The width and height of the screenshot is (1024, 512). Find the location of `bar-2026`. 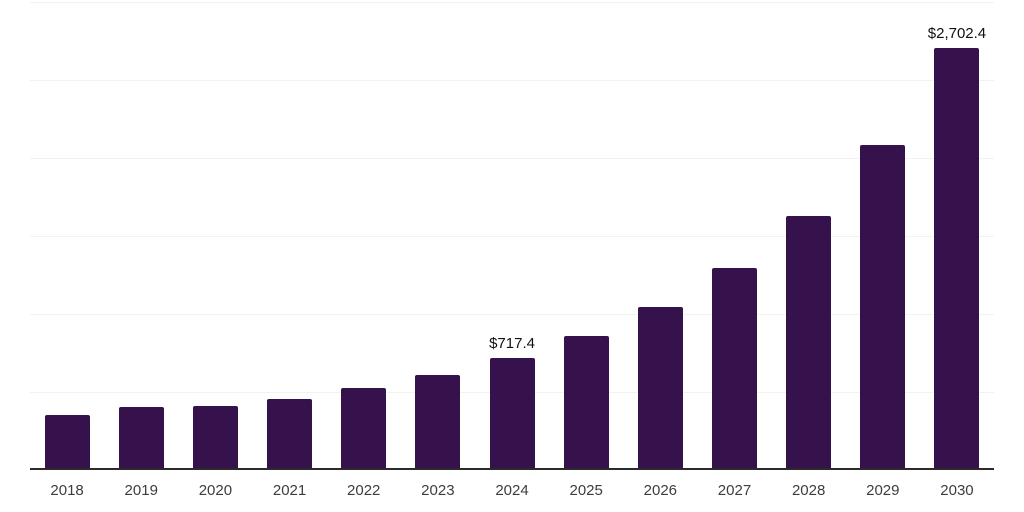

bar-2026 is located at coordinates (660, 388).